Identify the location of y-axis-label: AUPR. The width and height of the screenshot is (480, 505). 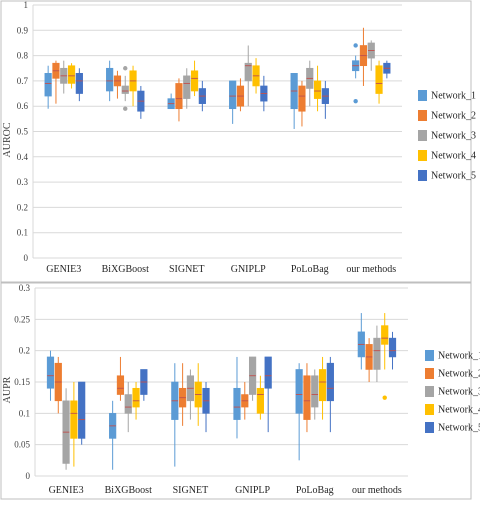
(7, 389).